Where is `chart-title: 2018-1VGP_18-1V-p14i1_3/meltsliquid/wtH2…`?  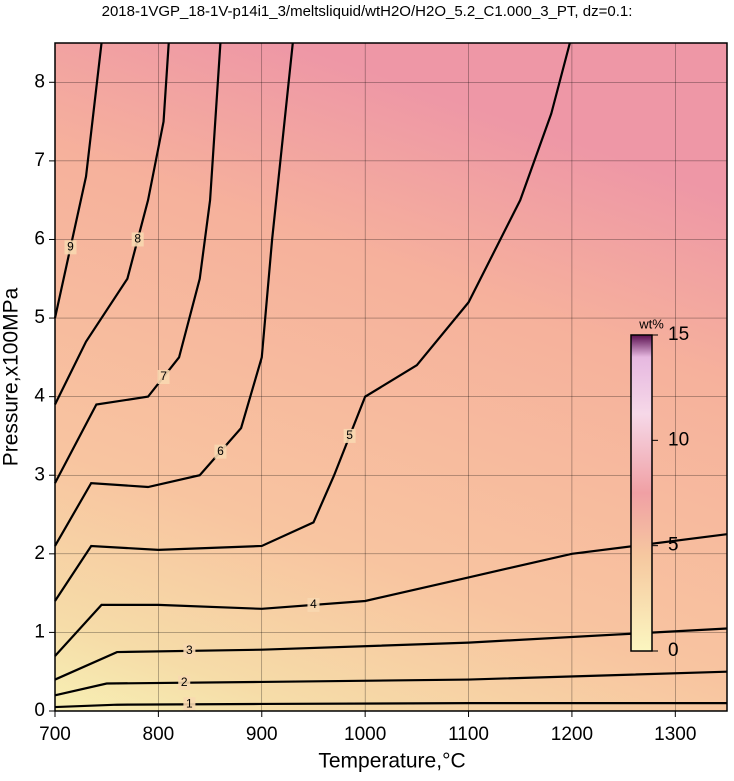 chart-title: 2018-1VGP_18-1V-p14i1_3/meltsliquid/wtH2… is located at coordinates (367, 11).